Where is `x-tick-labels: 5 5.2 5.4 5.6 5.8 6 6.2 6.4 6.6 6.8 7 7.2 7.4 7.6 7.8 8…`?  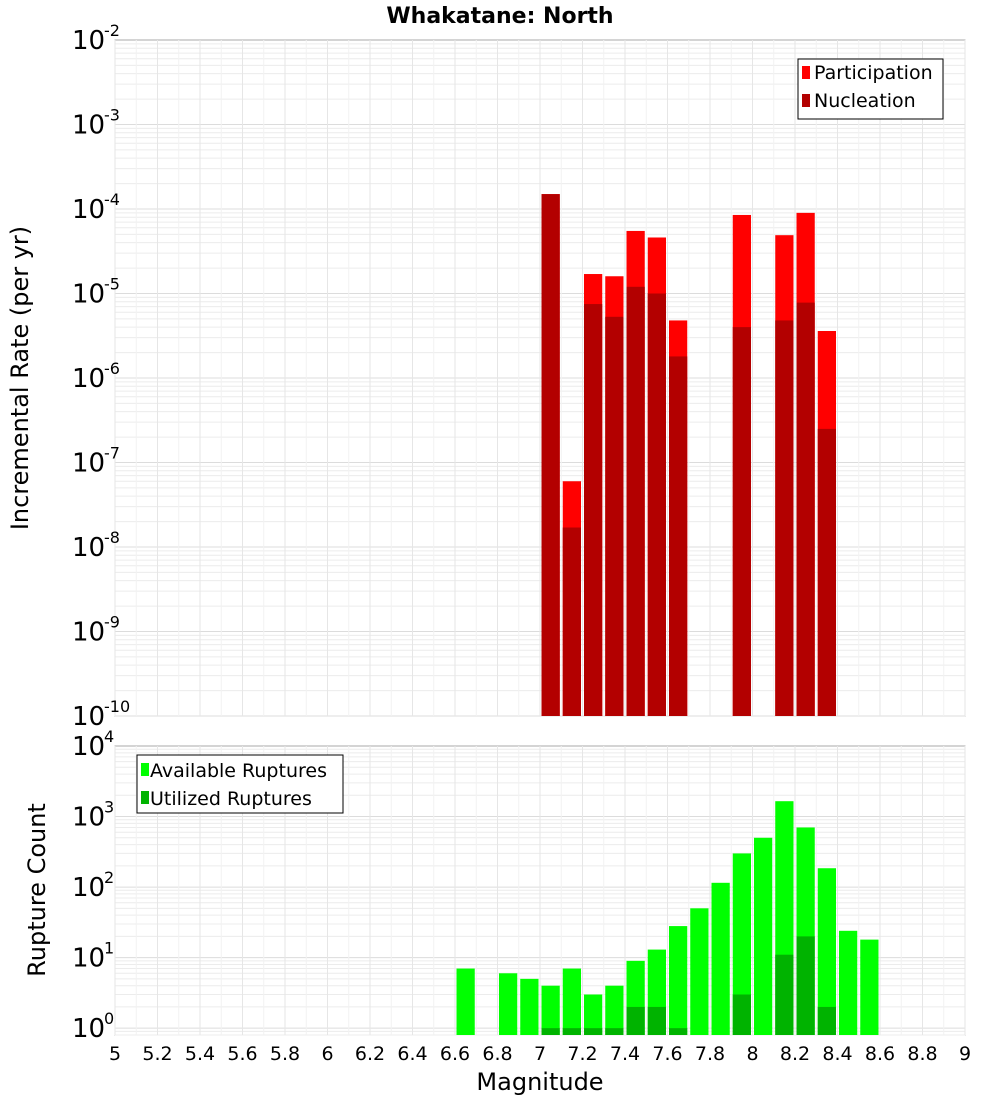
x-tick-labels: 5 5.2 5.4 5.6 5.8 6 6.2 6.4 6.6 6.8 7 7.2 7.4 7.6 7.8 8… is located at coordinates (540, 1054).